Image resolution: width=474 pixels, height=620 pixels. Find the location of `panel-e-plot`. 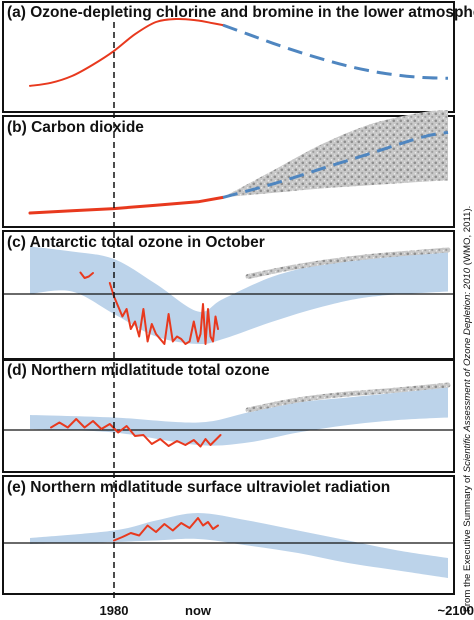

panel-e-plot is located at coordinates (228, 545).